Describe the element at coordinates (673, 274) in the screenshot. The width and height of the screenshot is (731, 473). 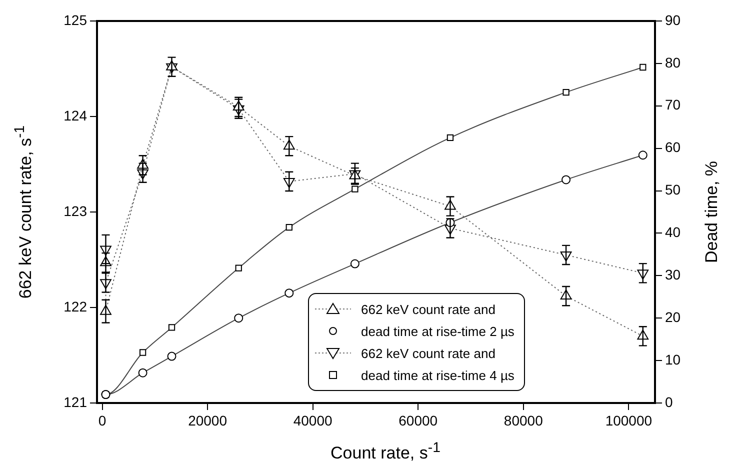
I see `y2-tick-label: 30` at that location.